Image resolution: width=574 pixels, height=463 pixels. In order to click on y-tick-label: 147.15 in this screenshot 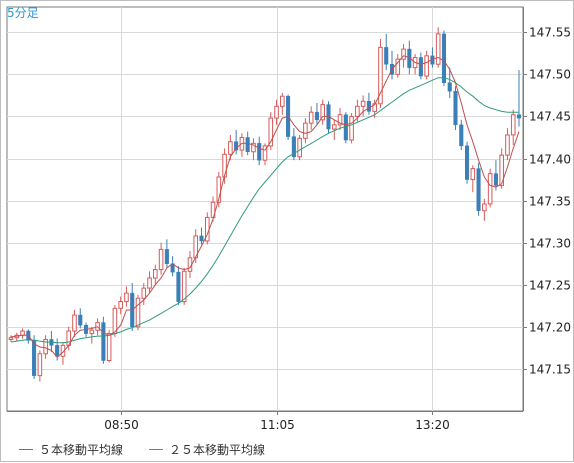, I will do `click(550, 370)`.